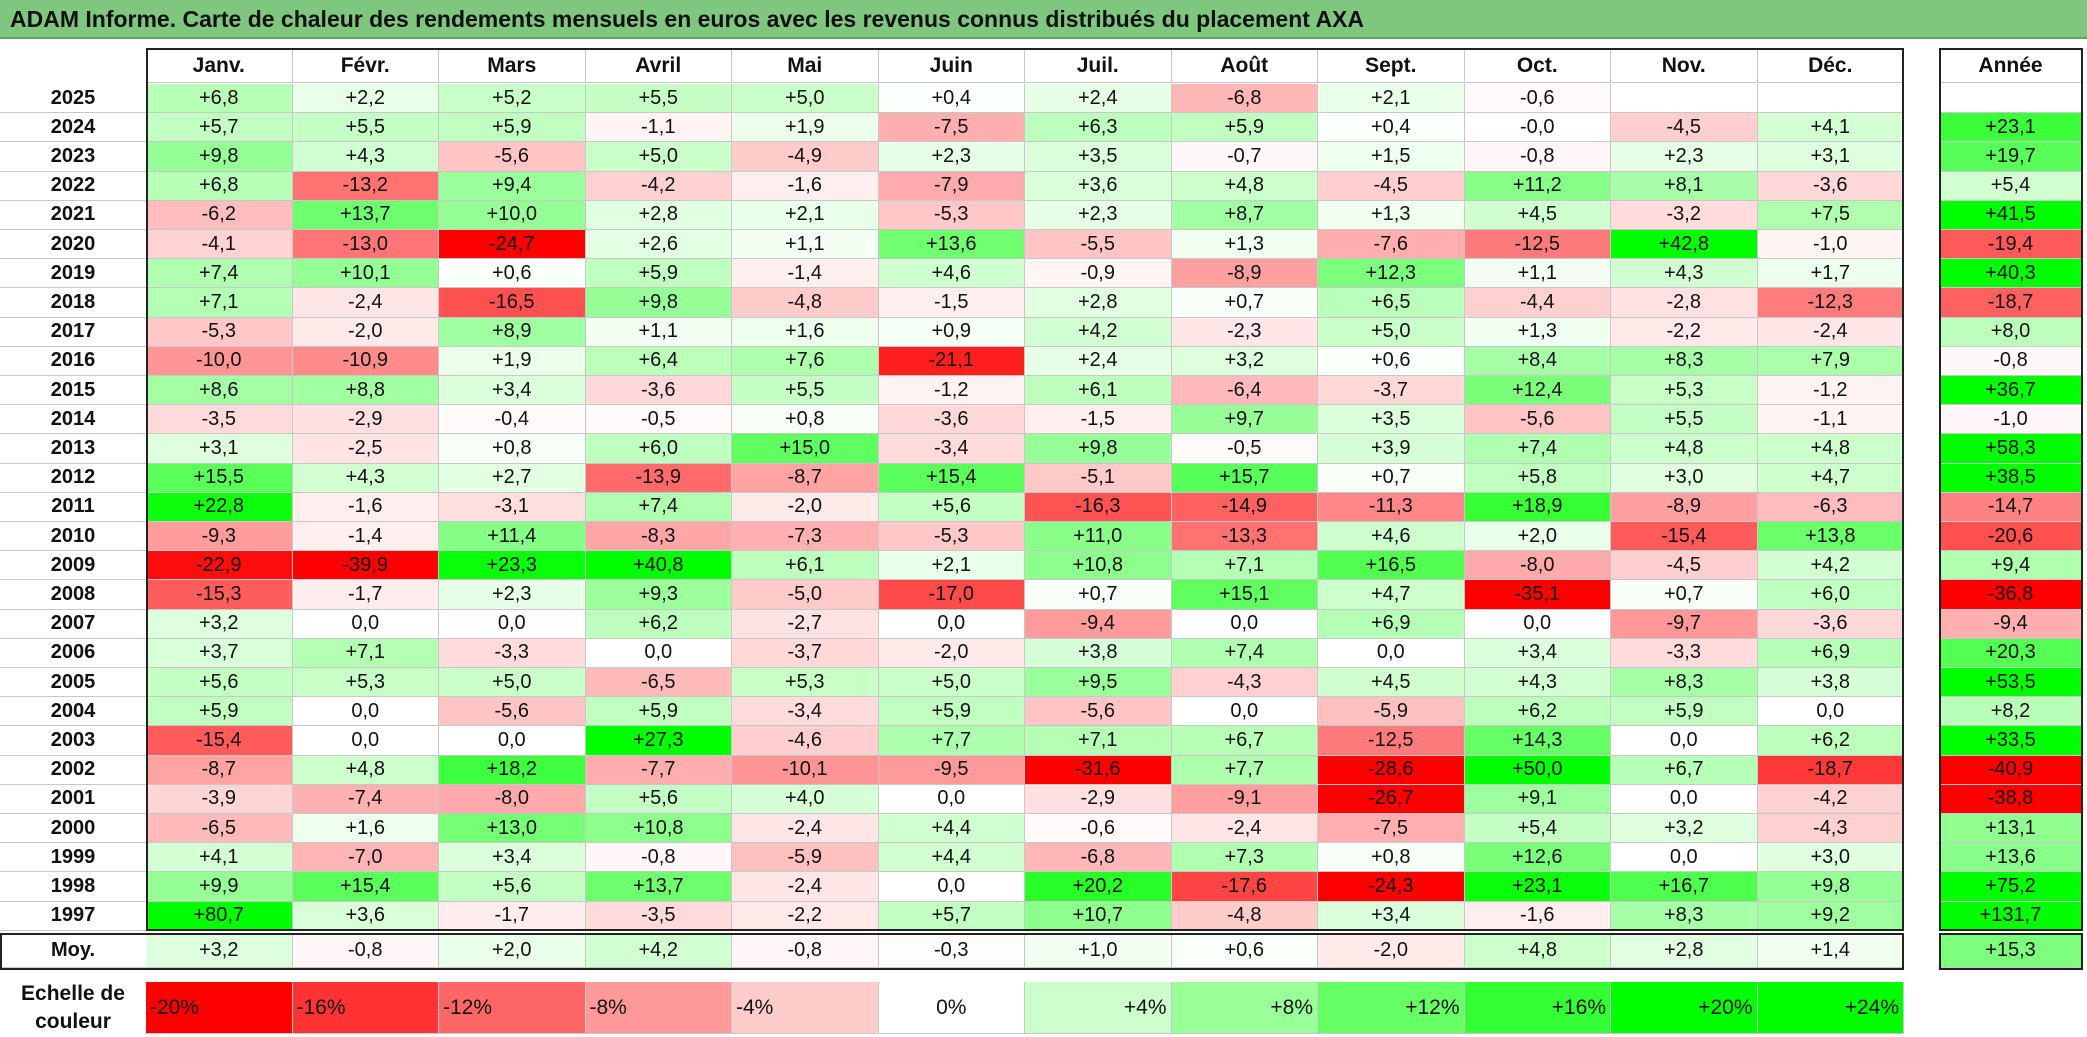  What do you see at coordinates (951, 858) in the screenshot?
I see `heatmap-cell: +4,4` at bounding box center [951, 858].